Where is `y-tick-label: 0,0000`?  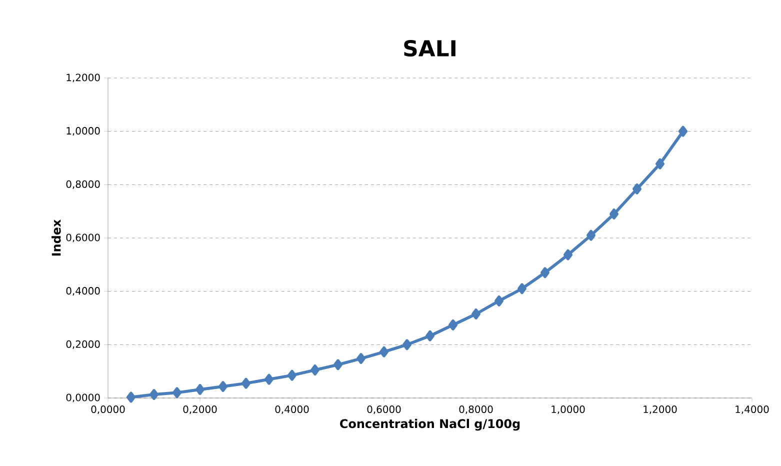
y-tick-label: 0,0000 is located at coordinates (83, 398).